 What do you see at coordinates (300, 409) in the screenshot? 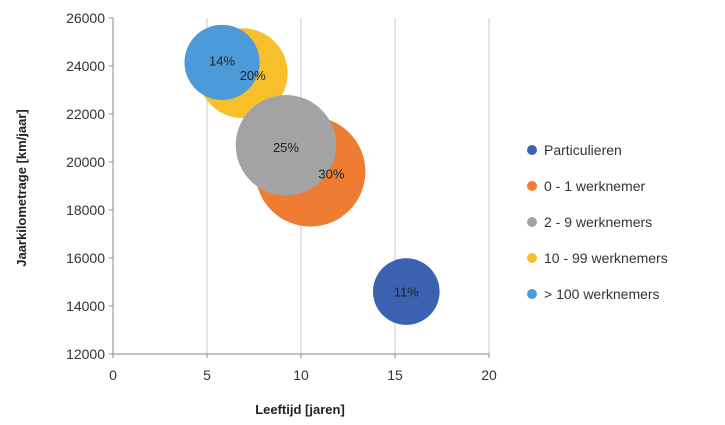
I see `x-axis-title: Leeftijd [jaren]` at bounding box center [300, 409].